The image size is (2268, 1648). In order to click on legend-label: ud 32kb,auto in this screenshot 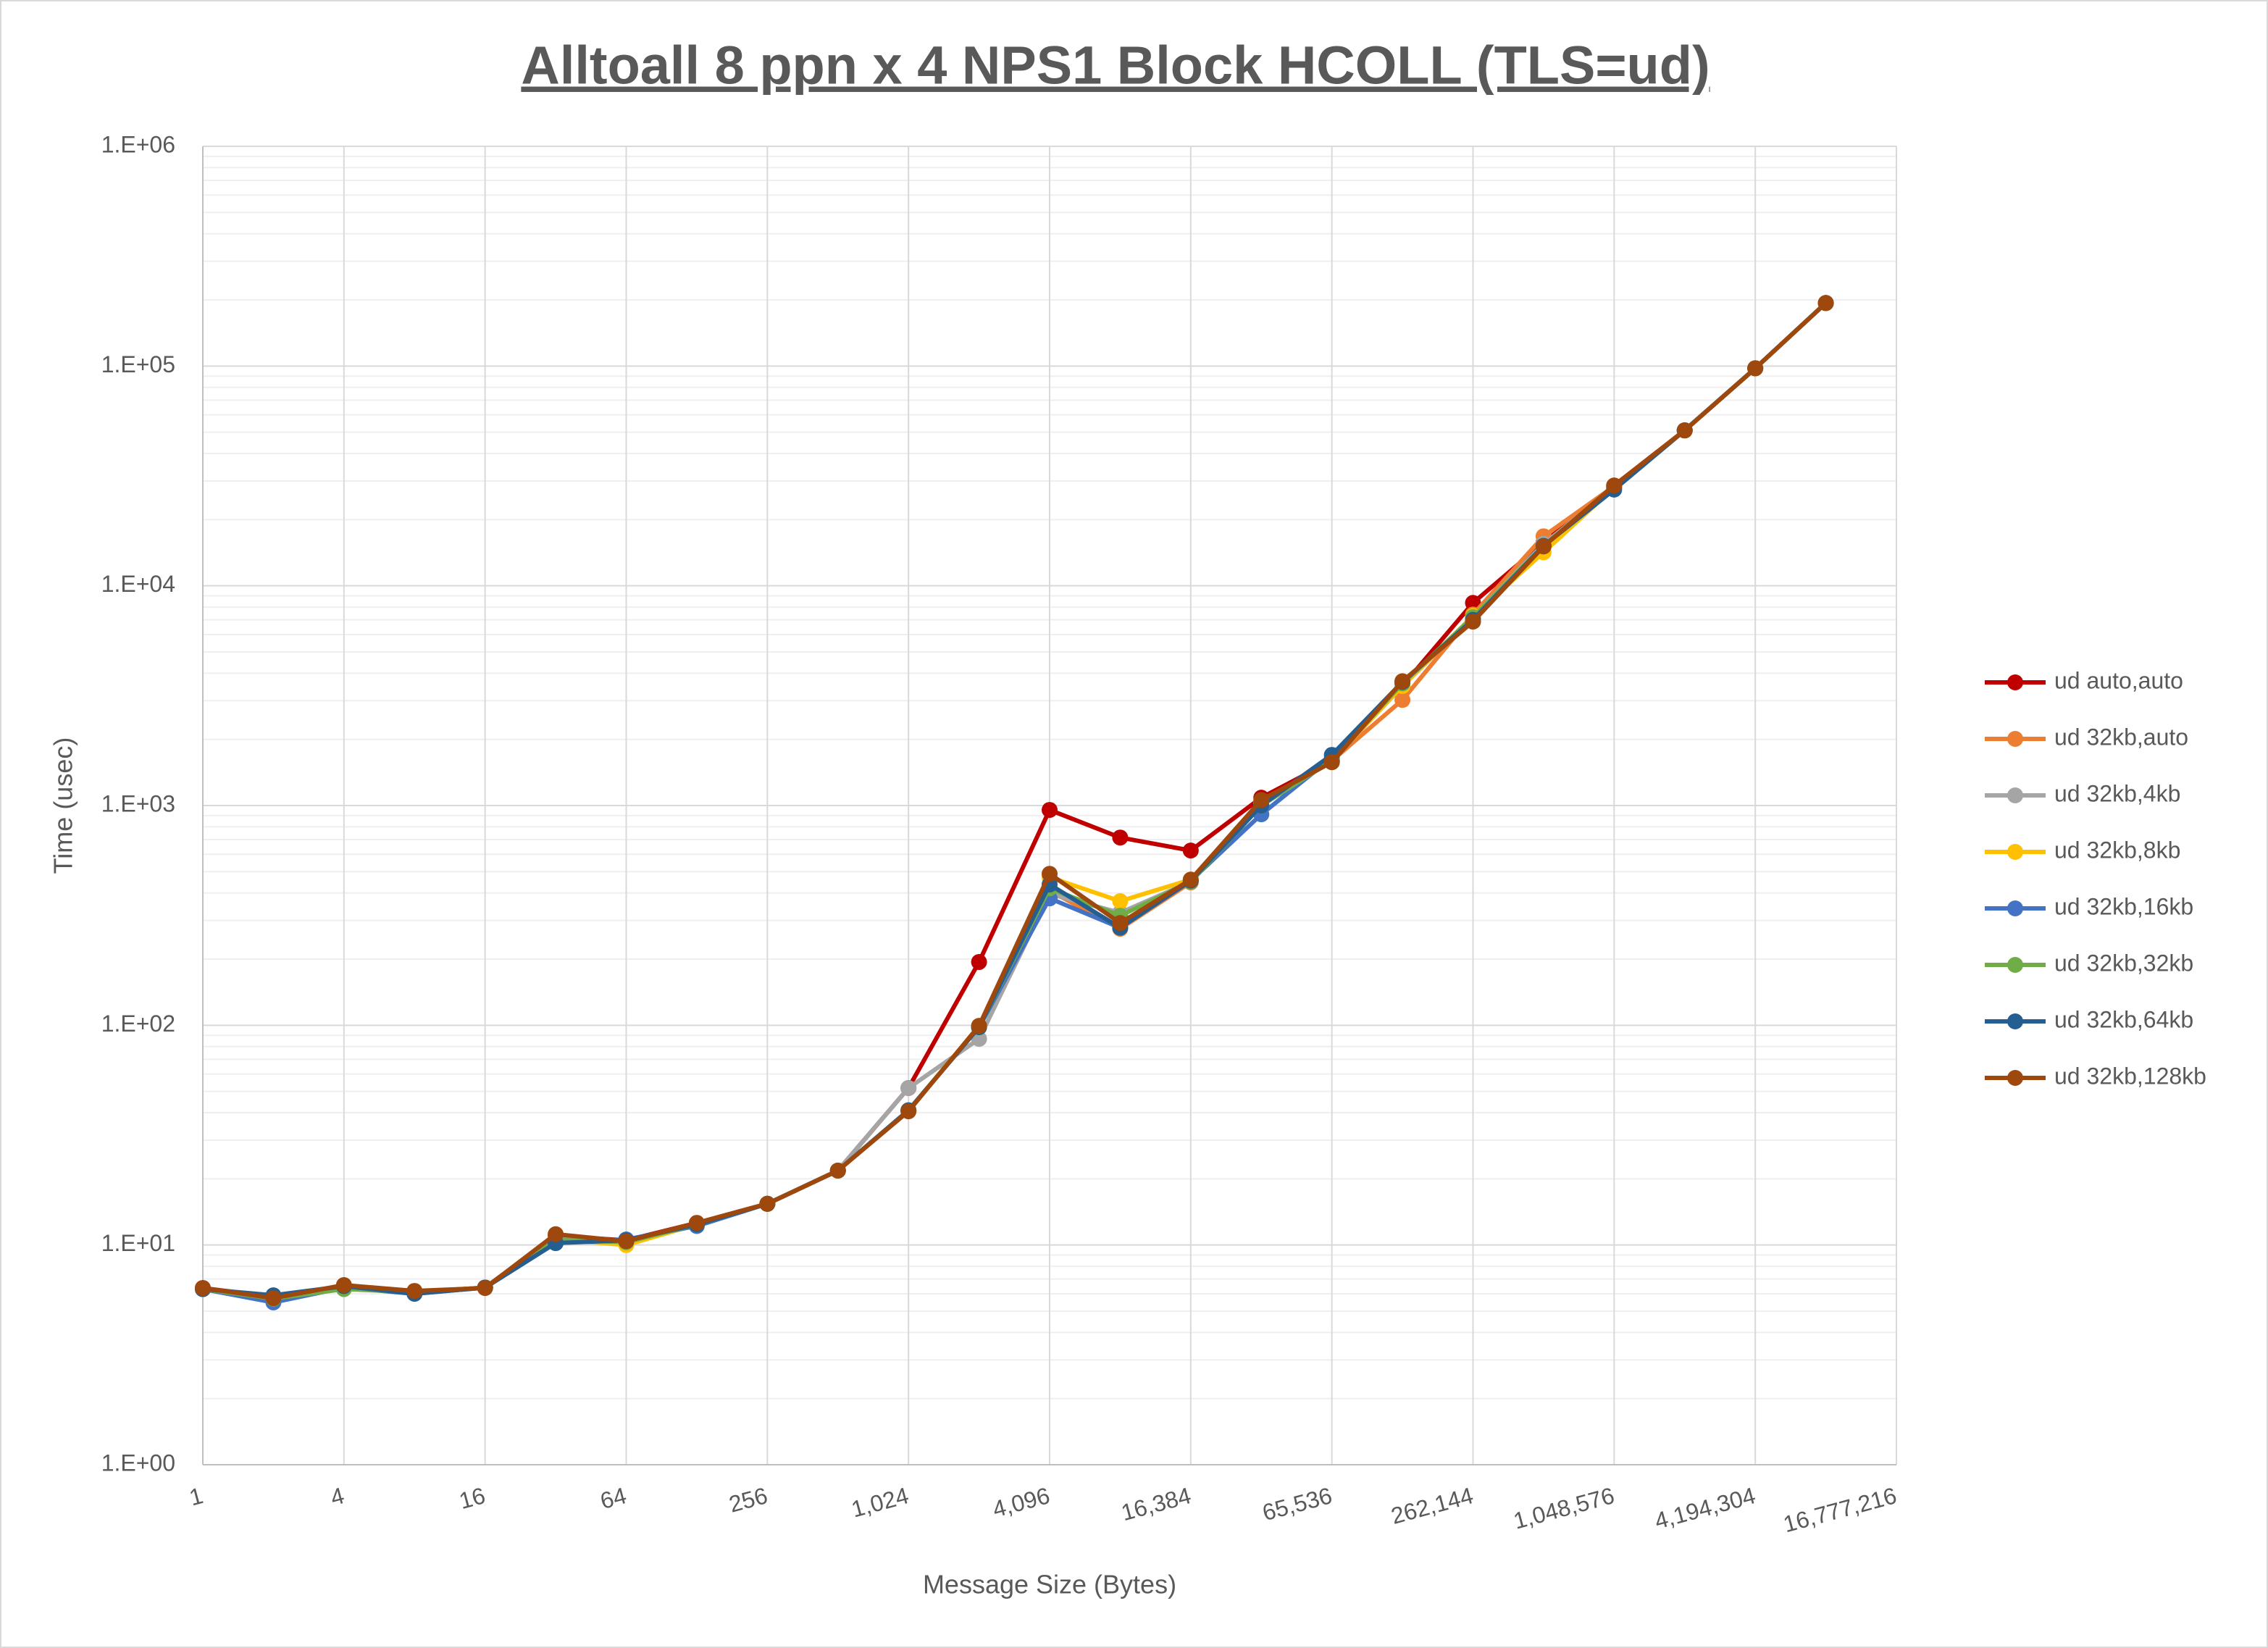, I will do `click(2121, 737)`.